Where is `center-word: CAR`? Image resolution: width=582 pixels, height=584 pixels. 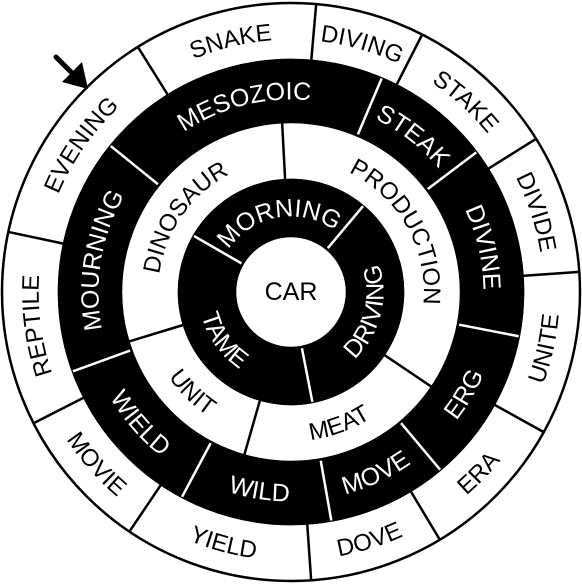 center-word: CAR is located at coordinates (291, 292).